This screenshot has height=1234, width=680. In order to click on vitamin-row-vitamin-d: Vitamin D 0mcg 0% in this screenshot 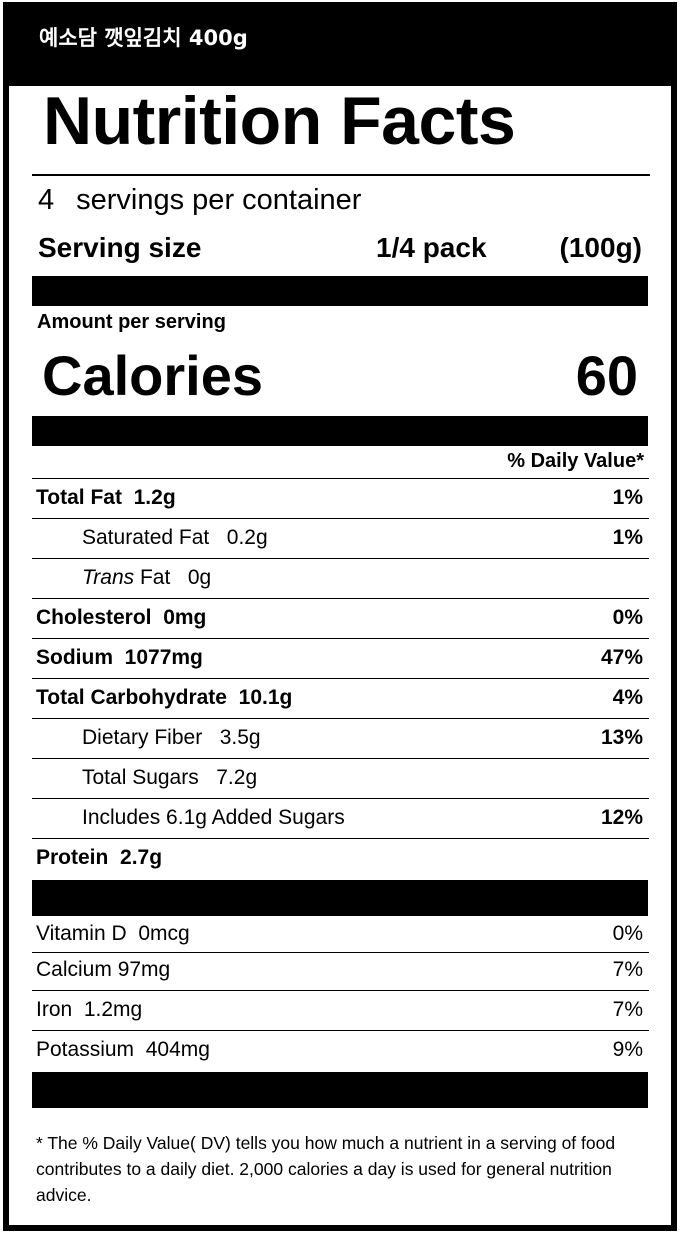, I will do `click(338, 934)`.